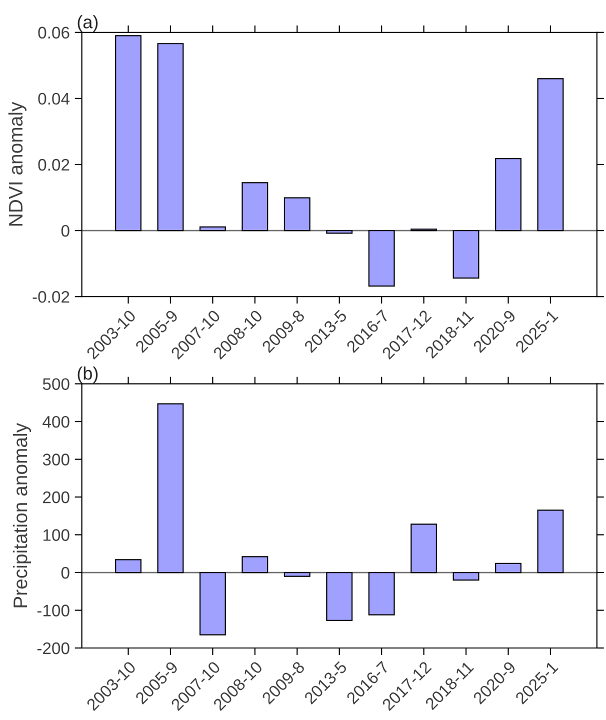 Image resolution: width=606 pixels, height=720 pixels. What do you see at coordinates (56, 497) in the screenshot?
I see `y-tick-label: 200` at bounding box center [56, 497].